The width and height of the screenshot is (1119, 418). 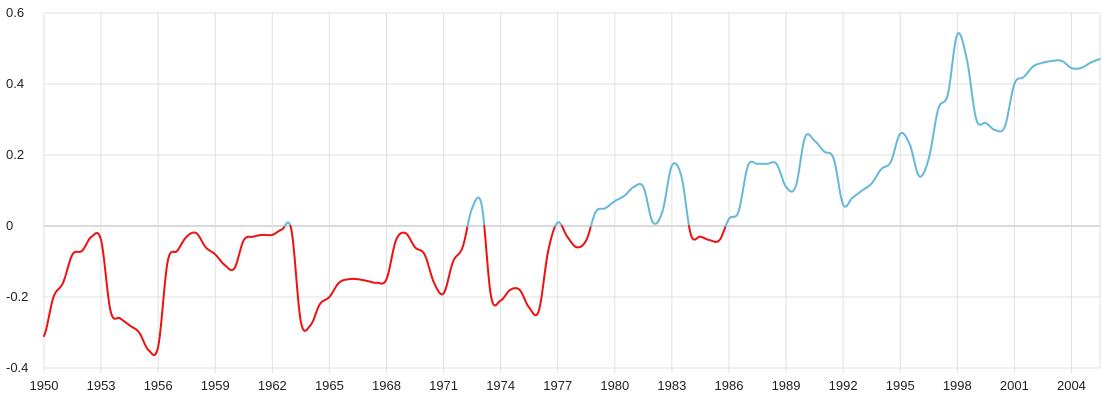 What do you see at coordinates (557, 385) in the screenshot?
I see `x-tick-label: 1977` at bounding box center [557, 385].